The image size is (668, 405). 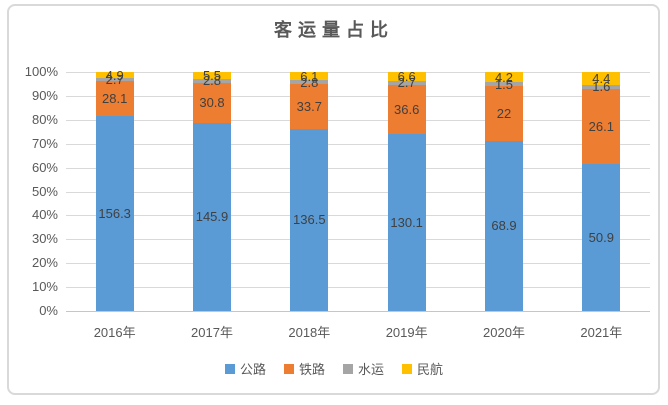 I want to click on bar-column-2016年, so click(x=114, y=191).